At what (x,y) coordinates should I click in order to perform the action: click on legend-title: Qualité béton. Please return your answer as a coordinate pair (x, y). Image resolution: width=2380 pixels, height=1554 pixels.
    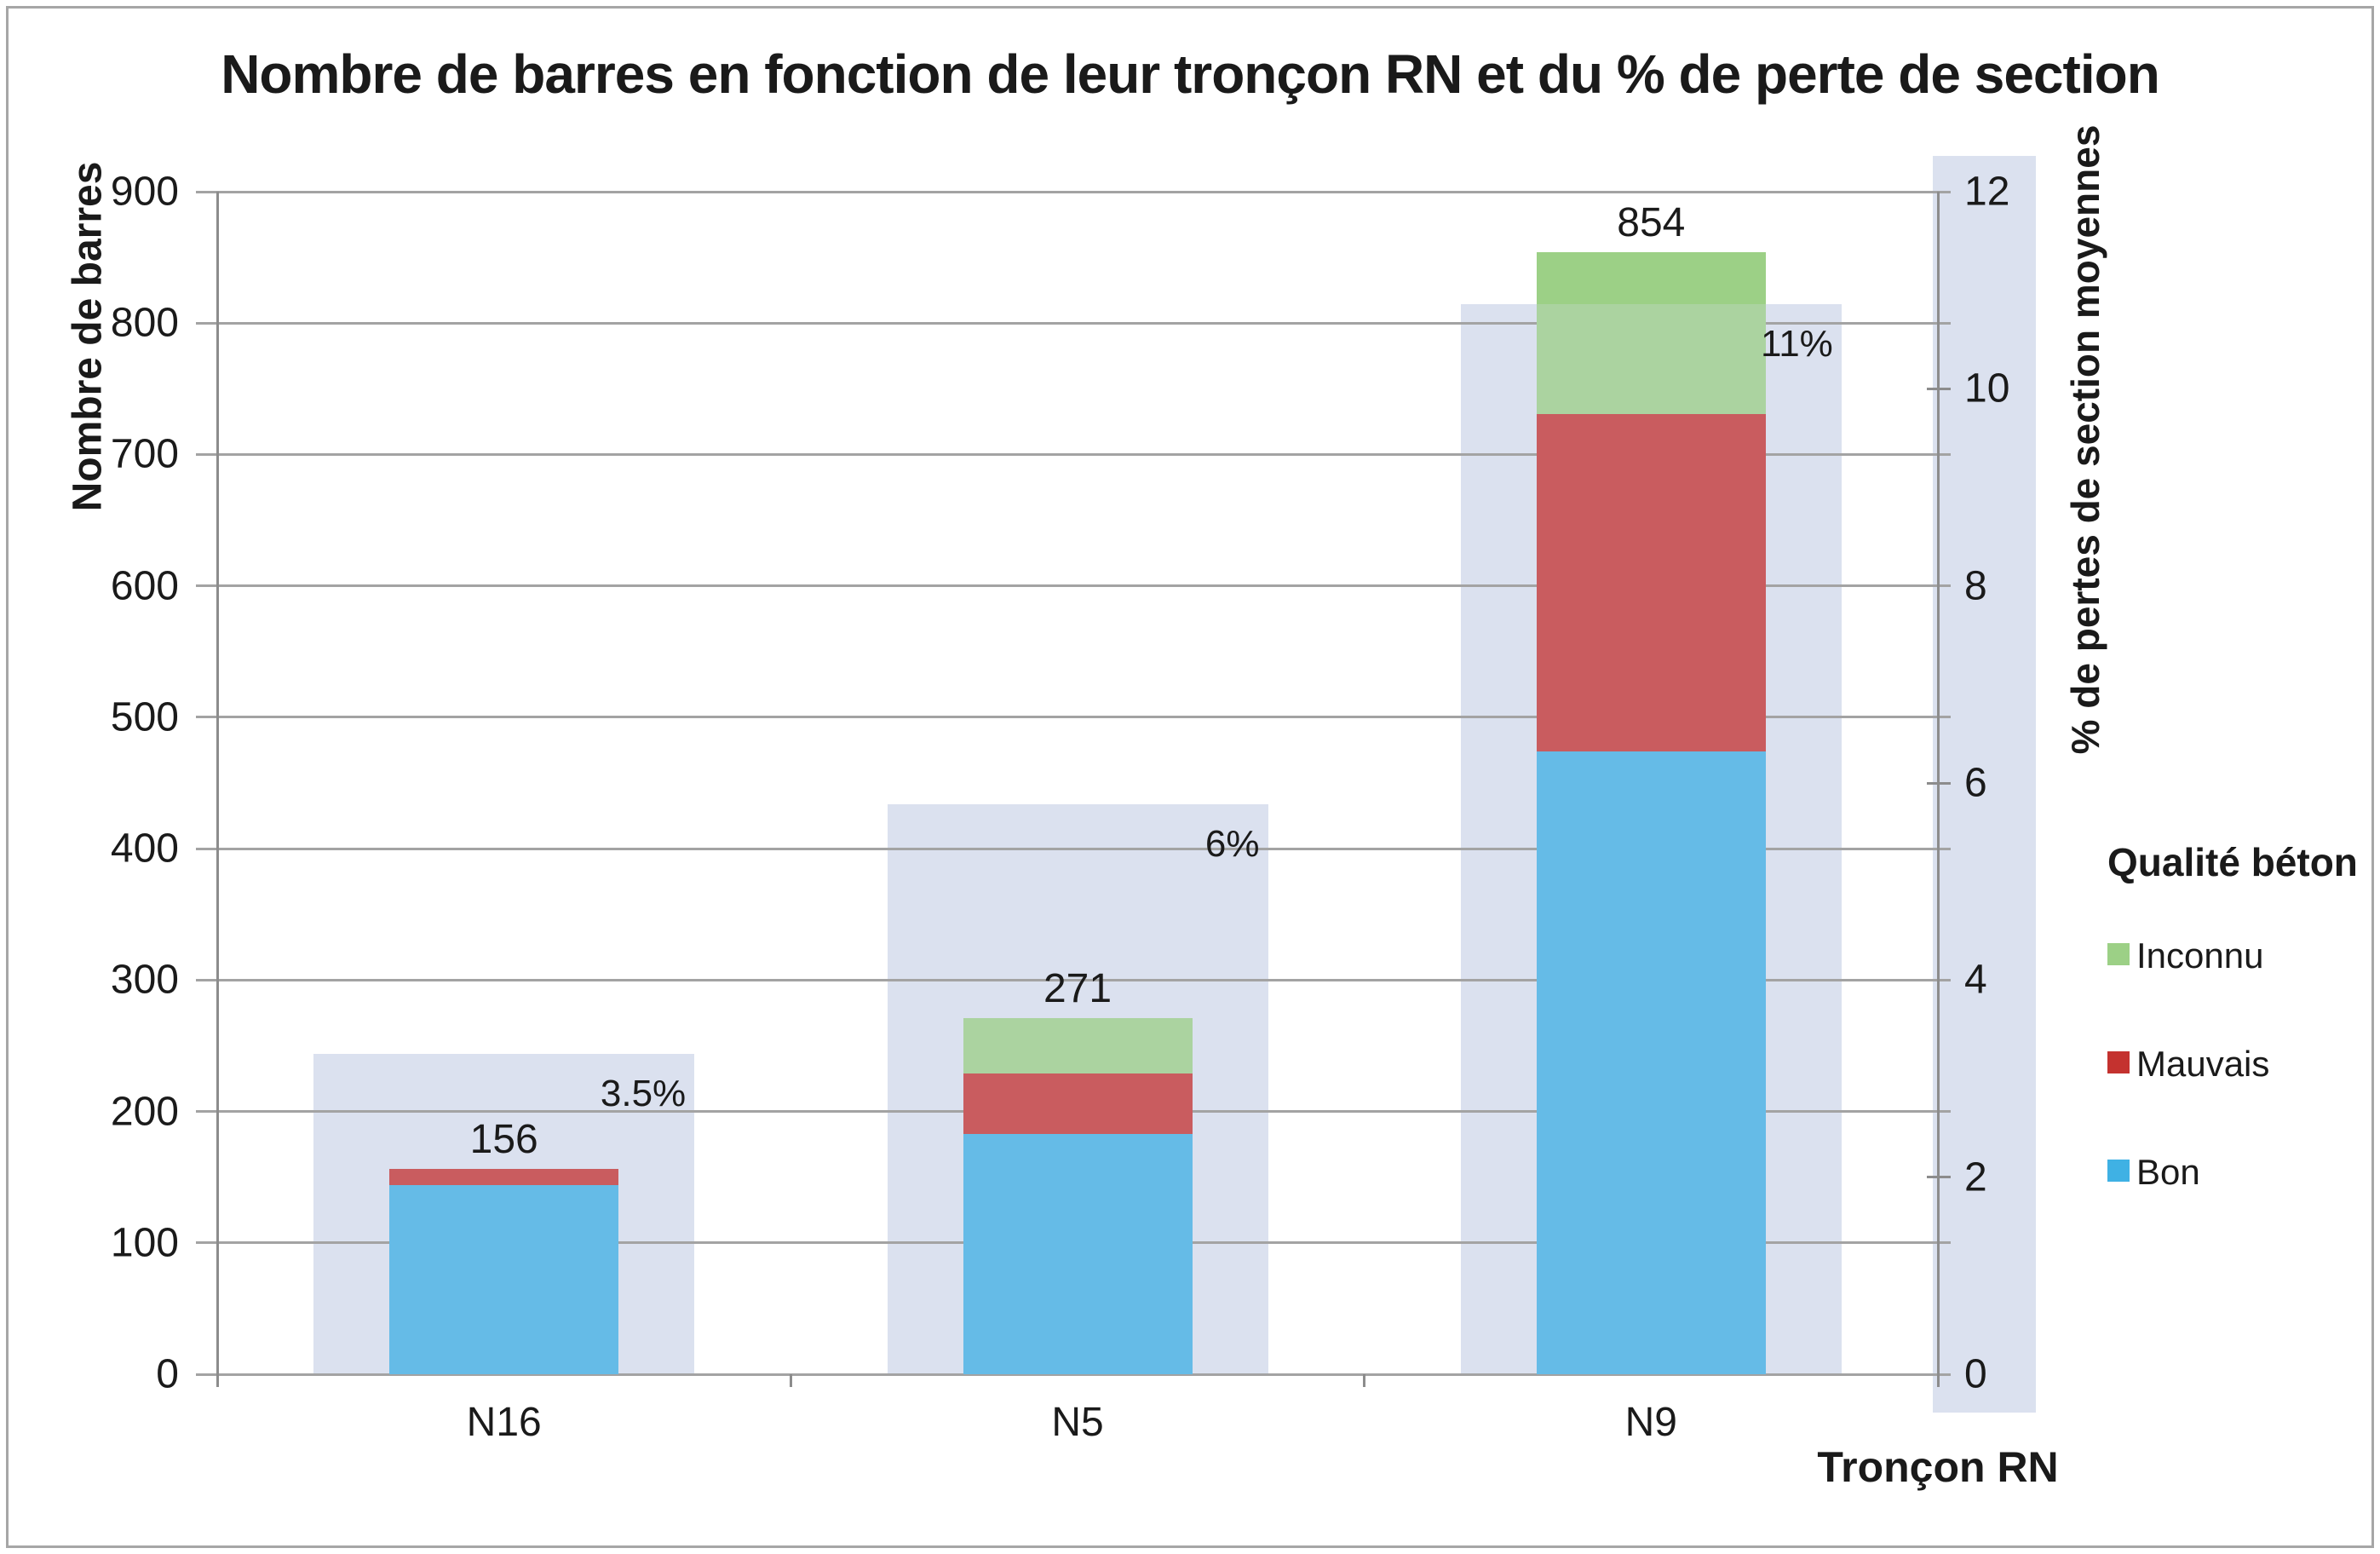
    Looking at the image, I should click on (2232, 862).